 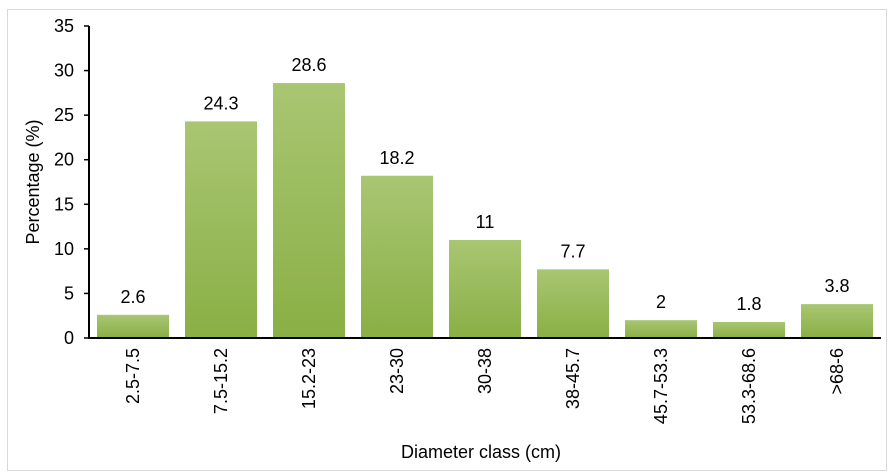 What do you see at coordinates (220, 103) in the screenshot?
I see `data-label: 24.3` at bounding box center [220, 103].